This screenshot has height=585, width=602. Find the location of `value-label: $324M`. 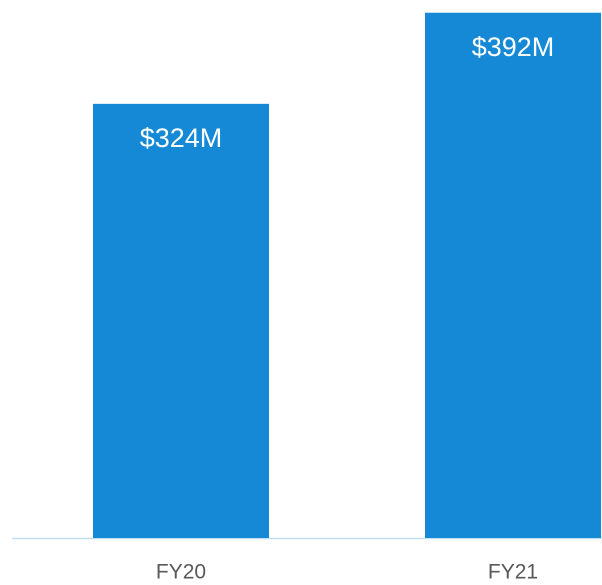

value-label: $324M is located at coordinates (181, 138).